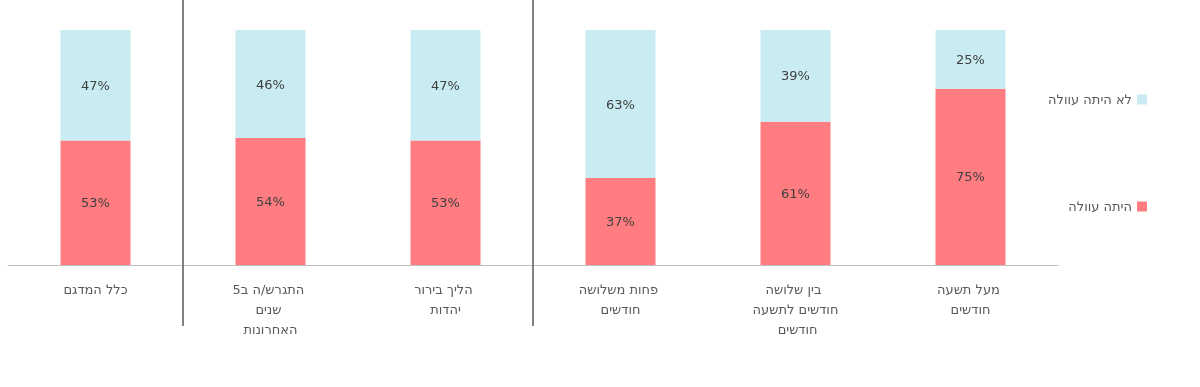 Image resolution: width=1200 pixels, height=387 pixels. Describe the element at coordinates (1090, 99) in the screenshot. I see `legend-label: לא היתה עוולה` at that location.